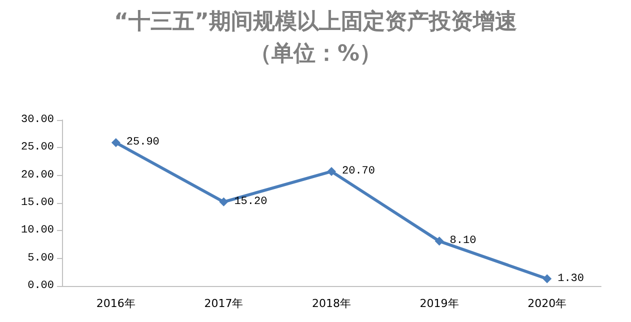  What do you see at coordinates (37, 203) in the screenshot?
I see `y-tick-label: 15.00` at bounding box center [37, 203].